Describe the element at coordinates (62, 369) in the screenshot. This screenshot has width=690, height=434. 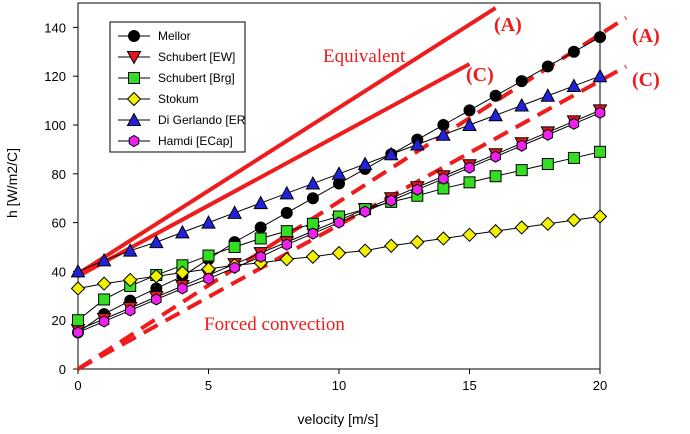
I see `y-tick-label: 0` at that location.